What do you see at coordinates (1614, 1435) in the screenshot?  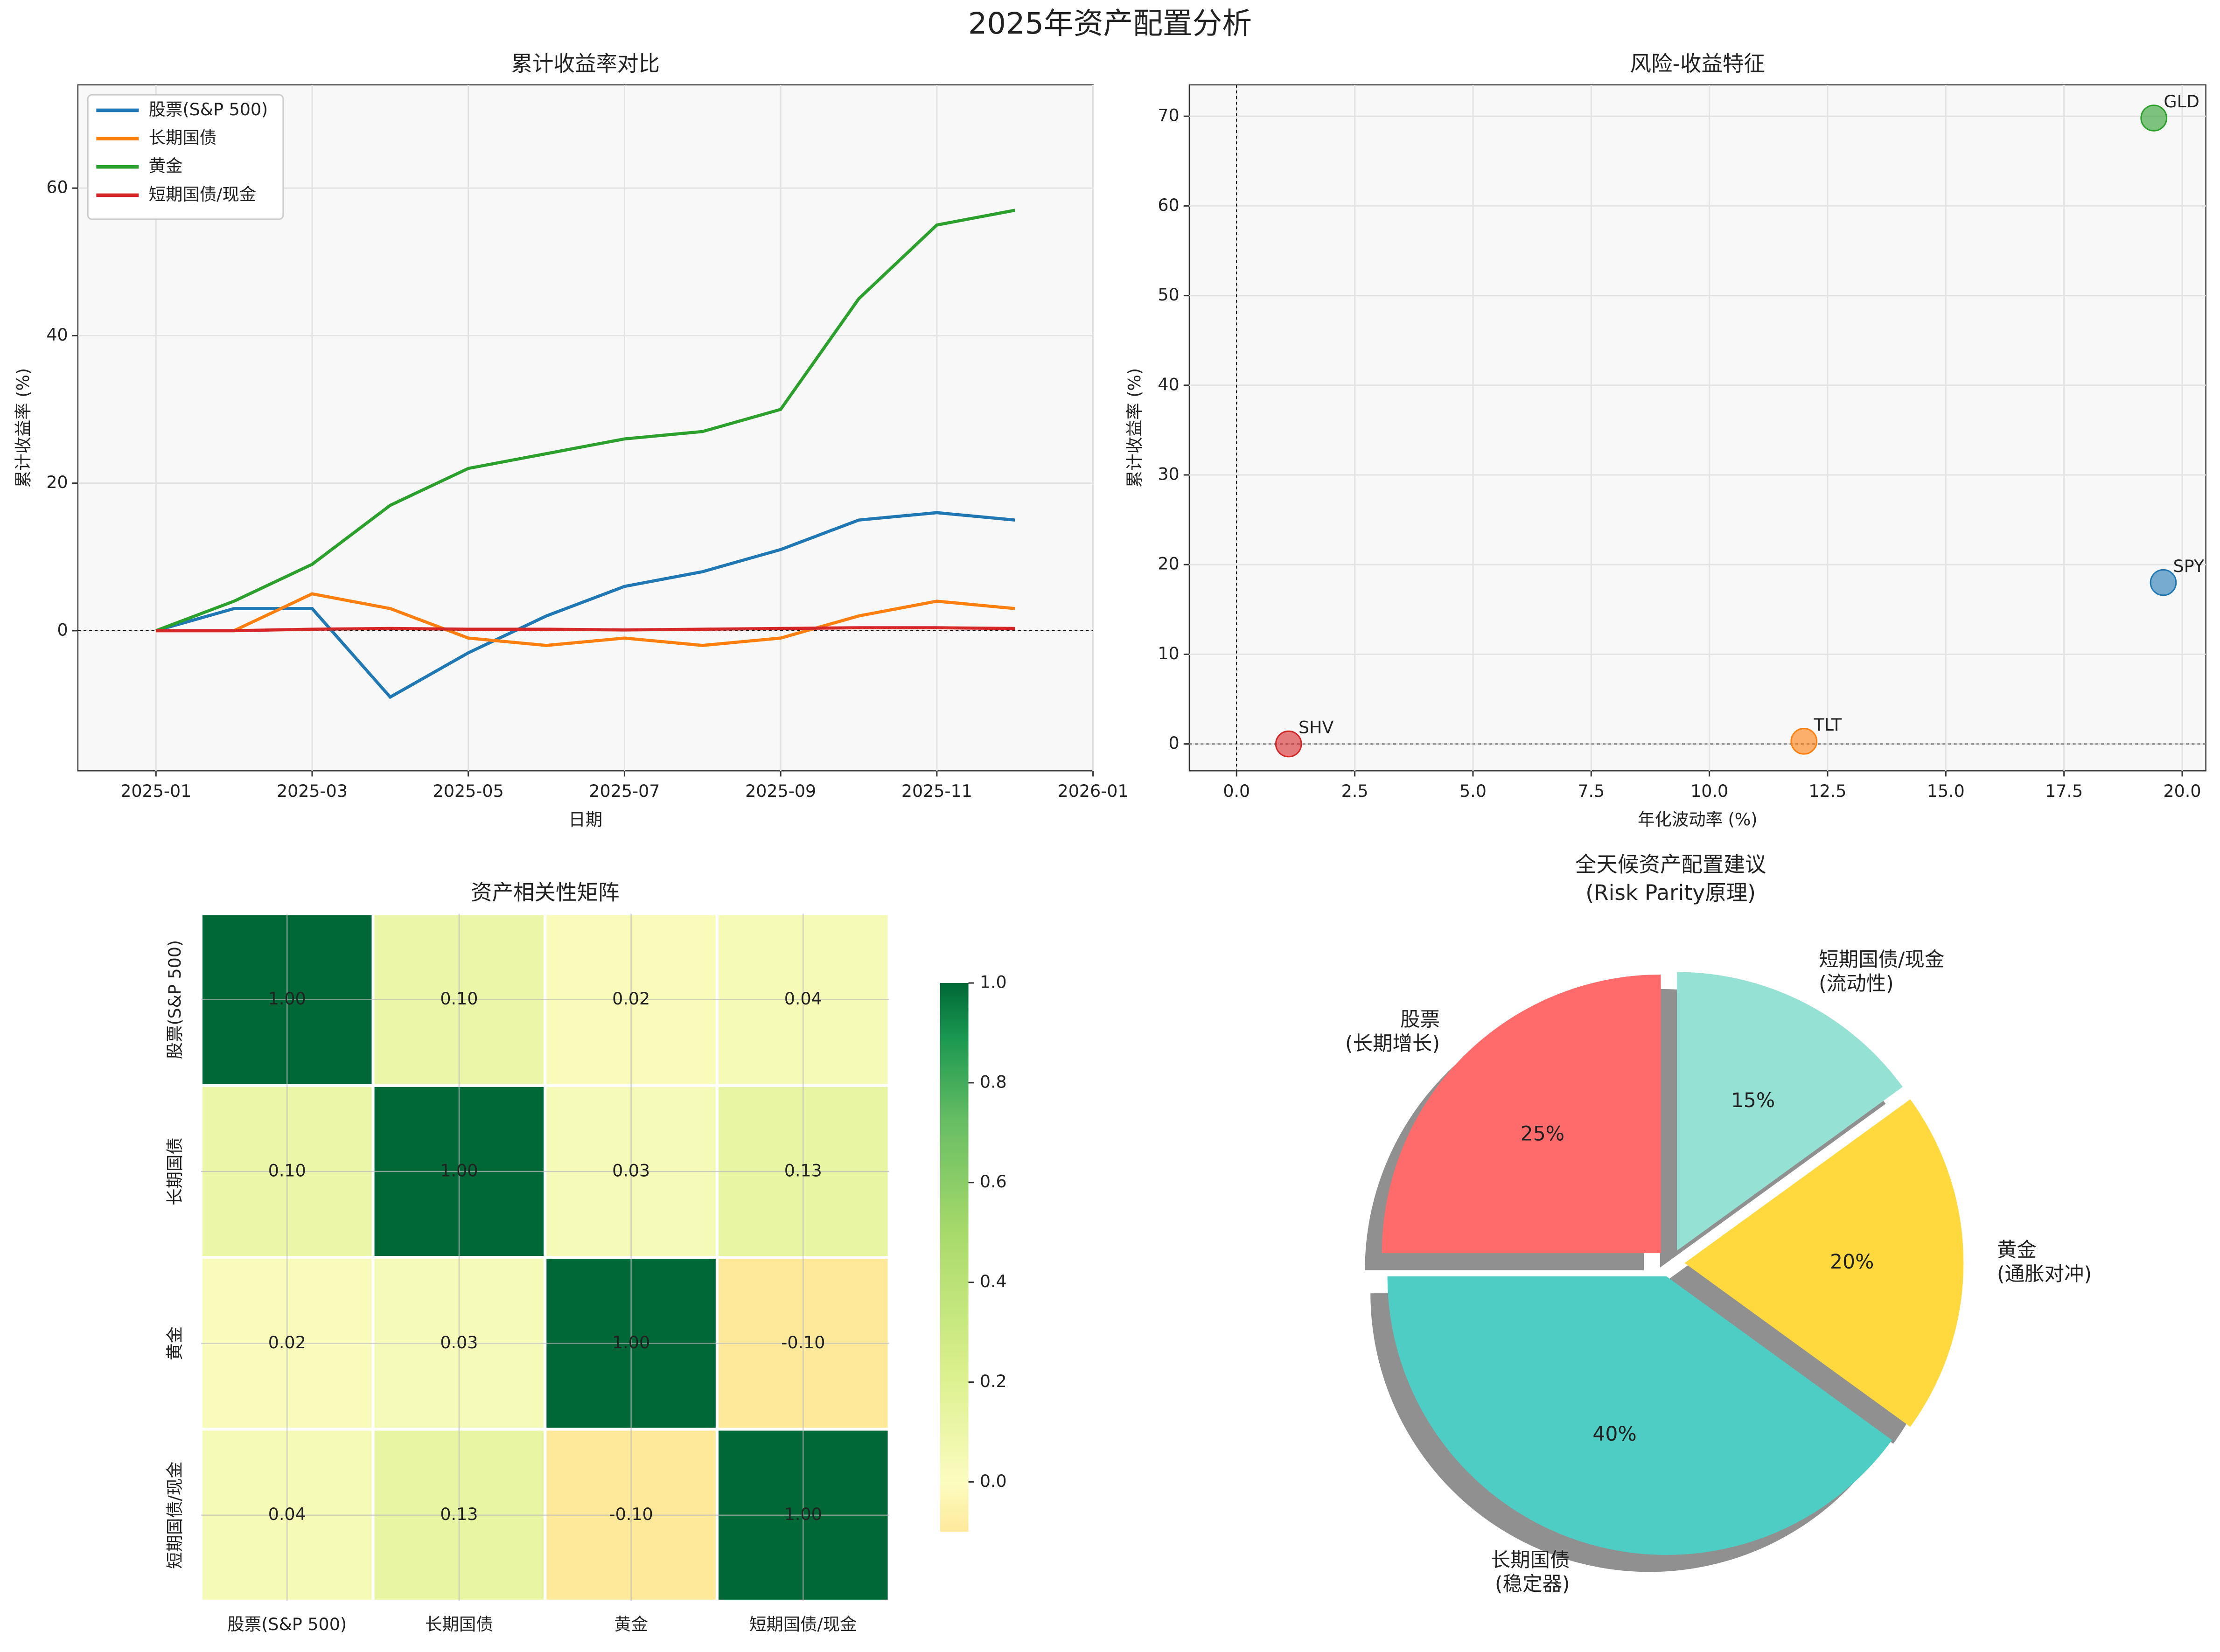 I see `pie-percent: 40%` at bounding box center [1614, 1435].